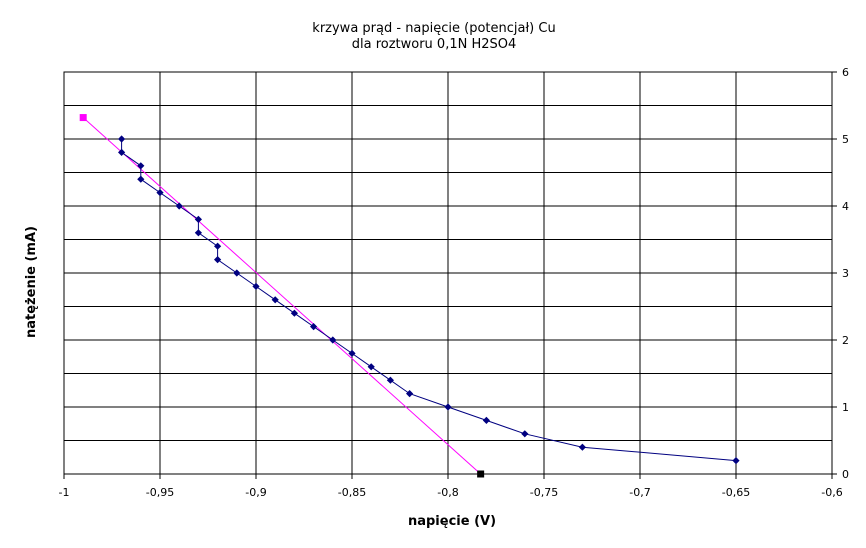 The image size is (866, 548). I want to click on x-tick-label: -0,95, so click(160, 492).